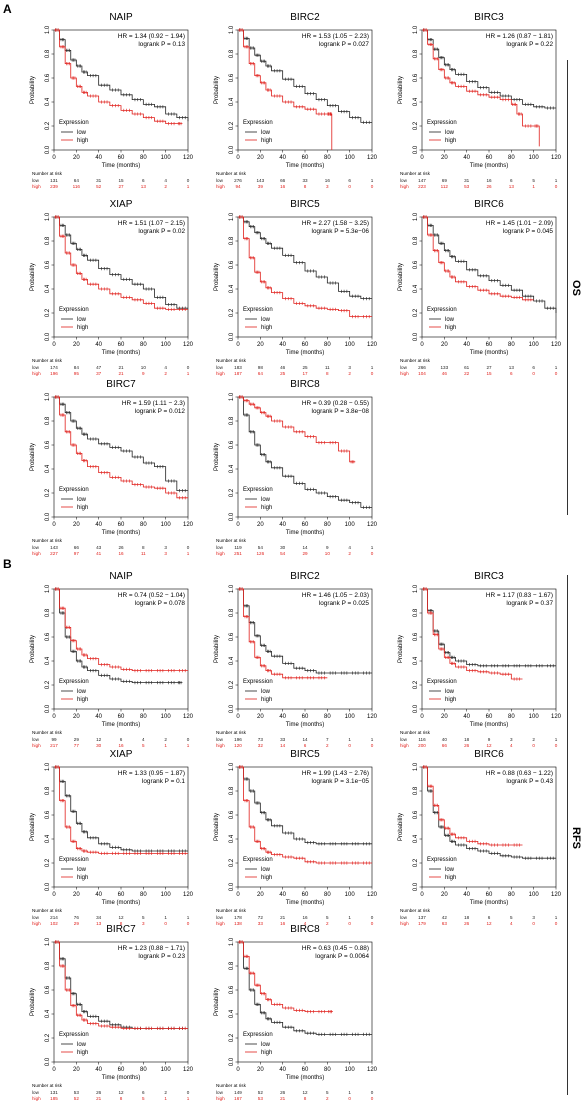 Image resolution: width=587 pixels, height=1111 pixels. What do you see at coordinates (519, 773) in the screenshot?
I see `hazard-ratio: HR = 0.88 (0.63 − 1.22)` at bounding box center [519, 773].